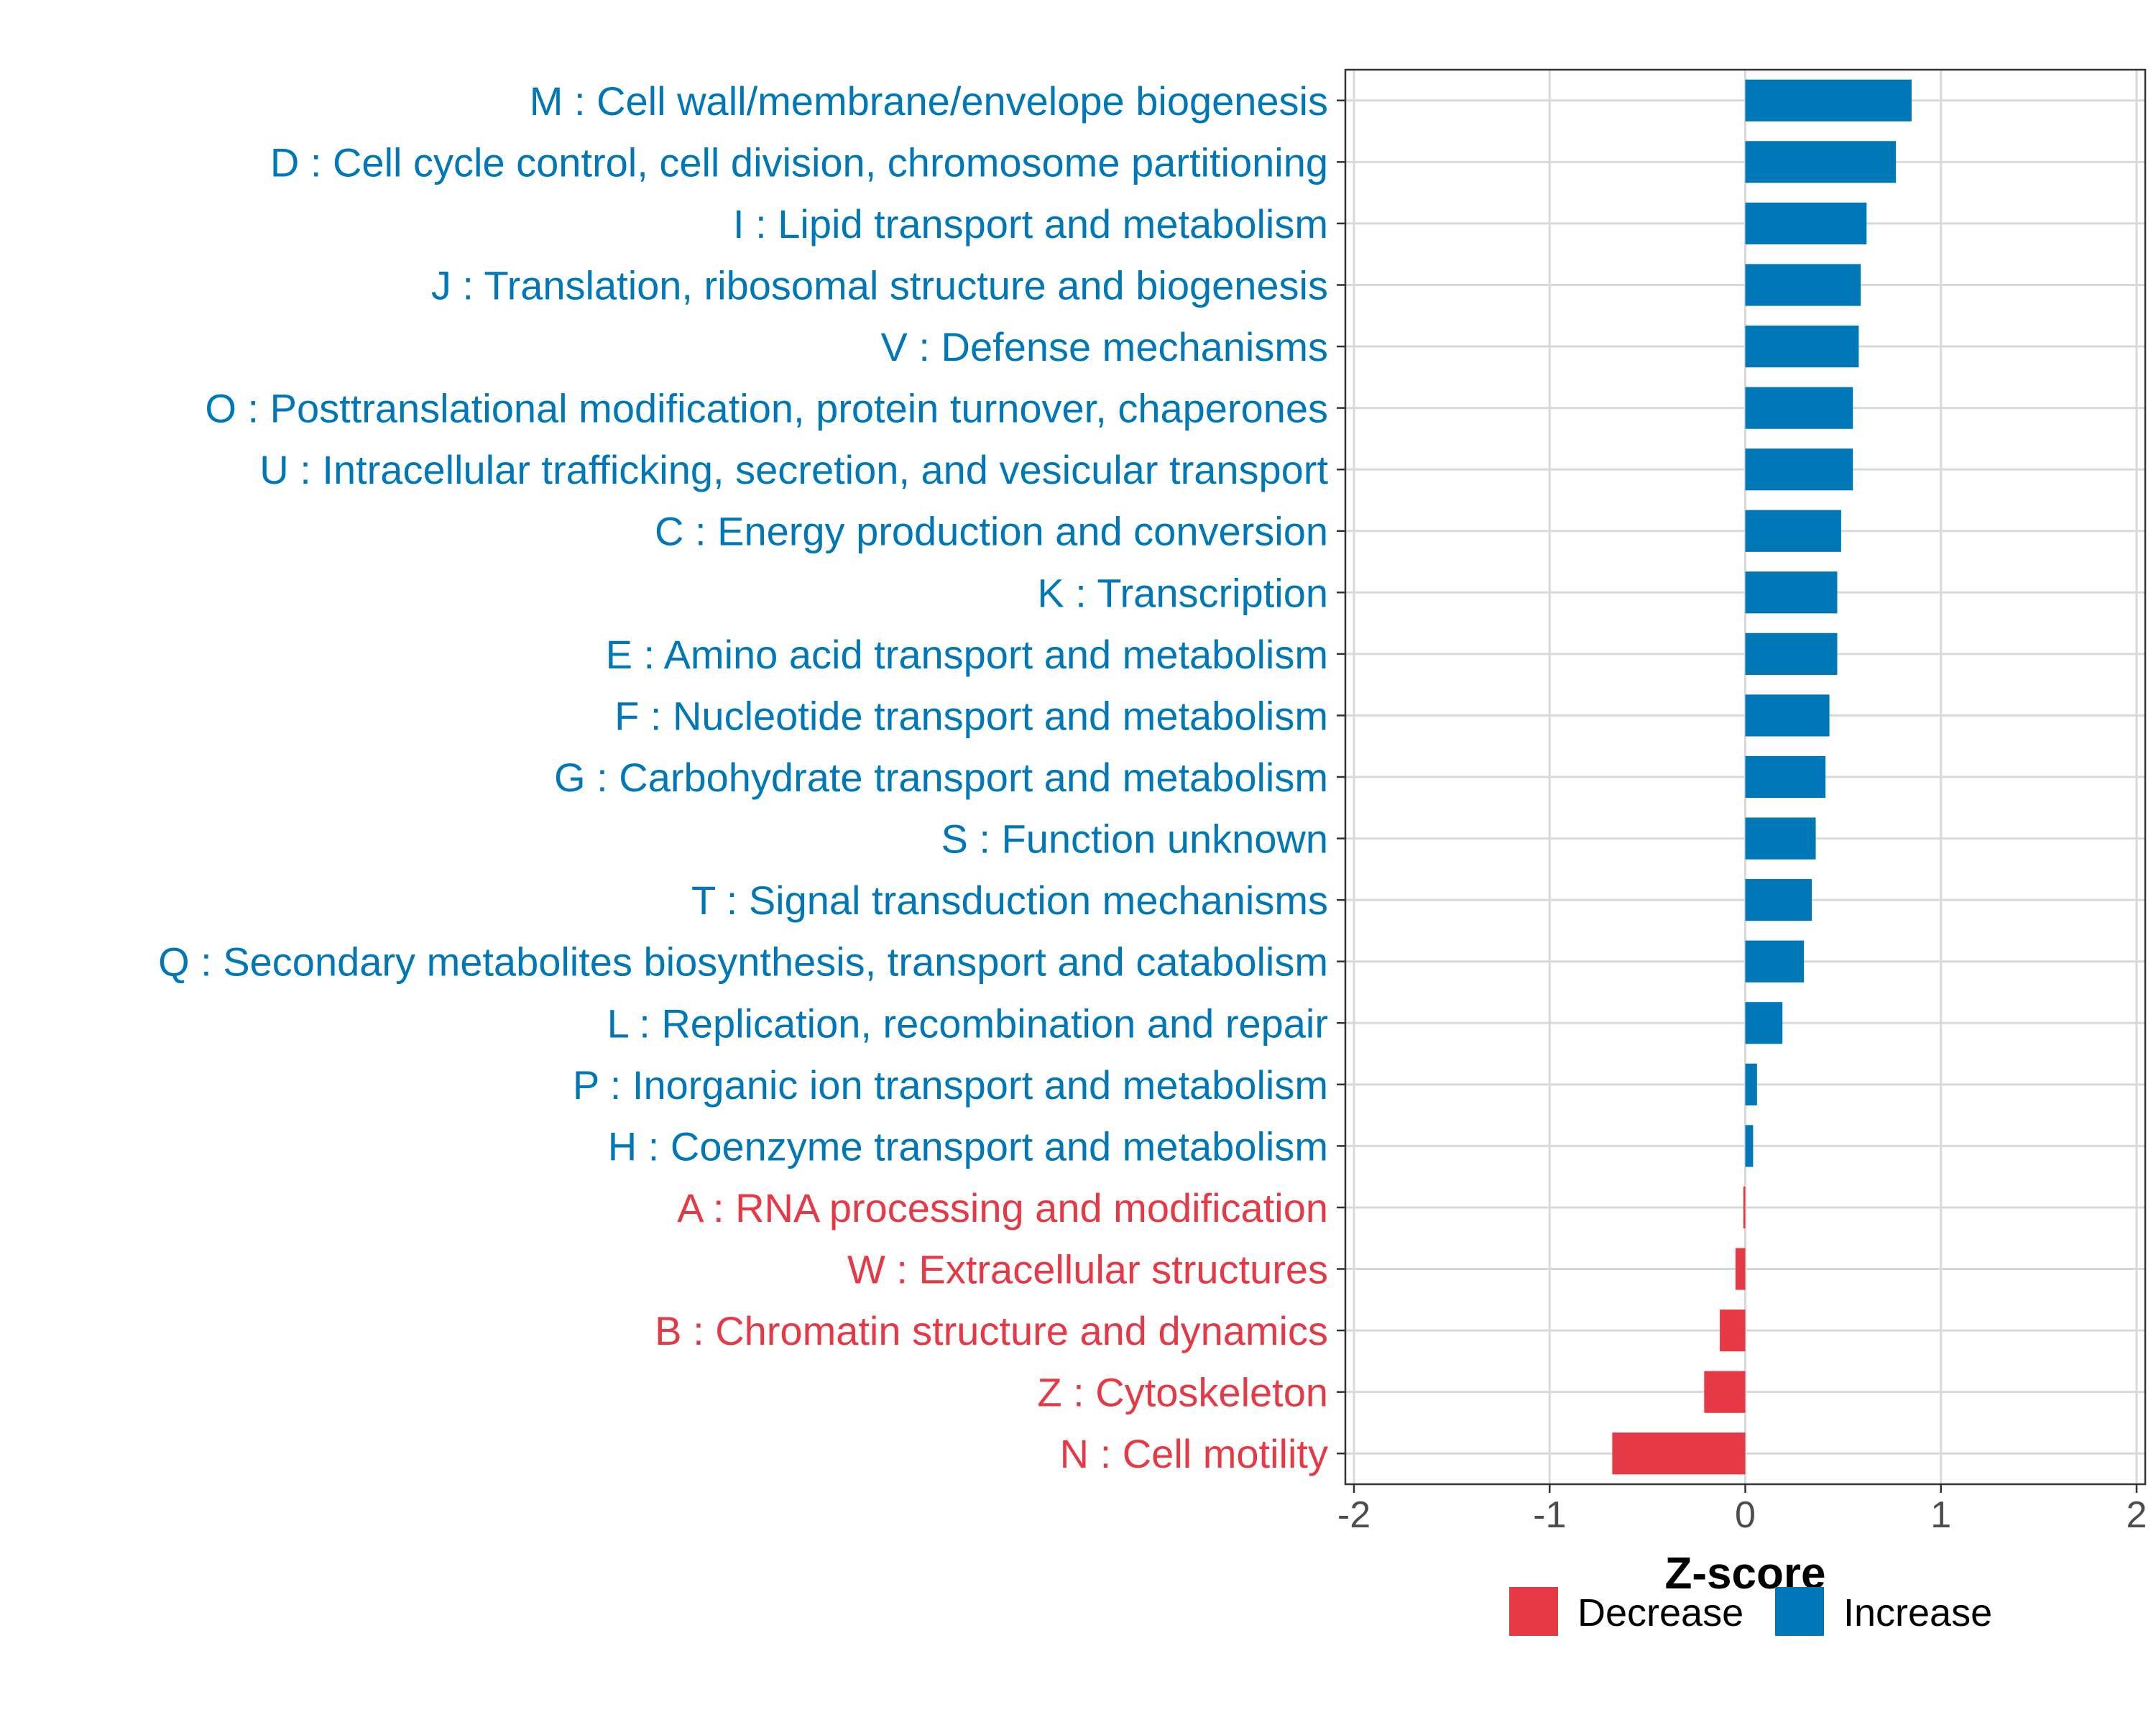  What do you see at coordinates (971, 715) in the screenshot?
I see `category-label: F : Nucleotide transport and metabolism` at bounding box center [971, 715].